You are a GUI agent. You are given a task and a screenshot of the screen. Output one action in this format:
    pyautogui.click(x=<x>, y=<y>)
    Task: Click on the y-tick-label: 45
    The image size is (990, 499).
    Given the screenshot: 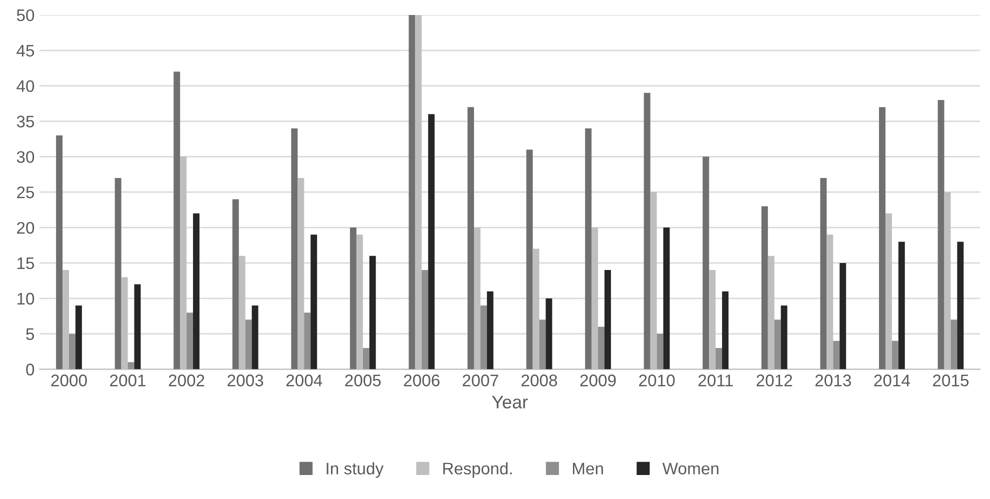 What is the action you would take?
    pyautogui.click(x=25, y=50)
    